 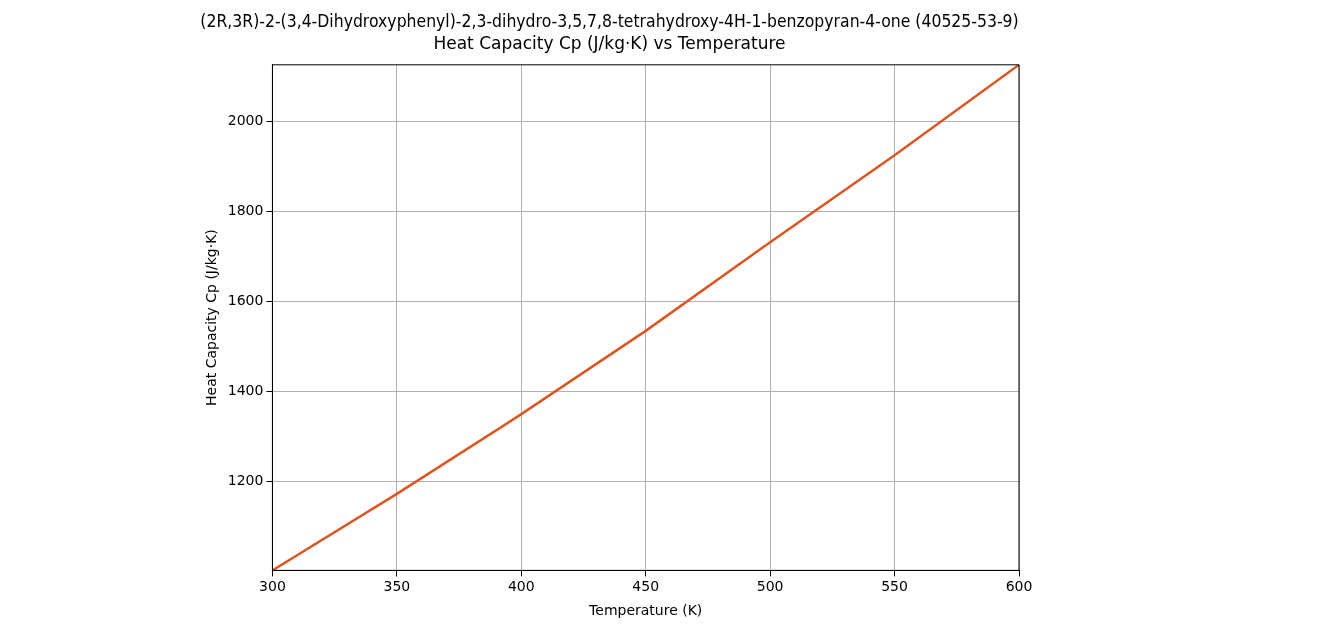 I want to click on chart-title: (2R,3R)-2-(3,4-Dihydroxyphenyl)-2,3-dihydro-3,5,7,8-tetrahydroxy-4H-1-benzopyran-4-one (40525-53-9), so click(x=609, y=21).